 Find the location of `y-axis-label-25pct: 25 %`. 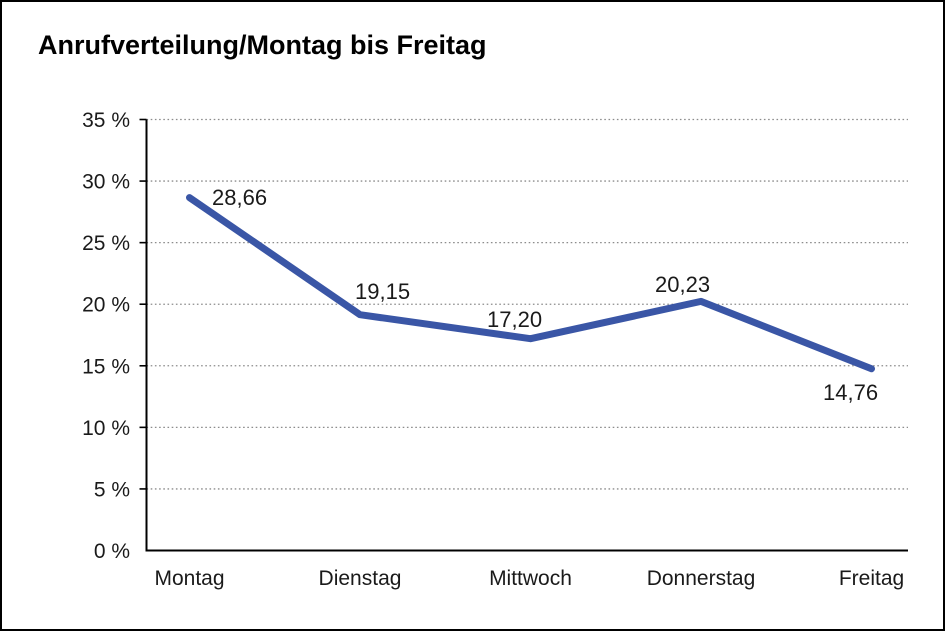

y-axis-label-25pct: 25 % is located at coordinates (106, 243).